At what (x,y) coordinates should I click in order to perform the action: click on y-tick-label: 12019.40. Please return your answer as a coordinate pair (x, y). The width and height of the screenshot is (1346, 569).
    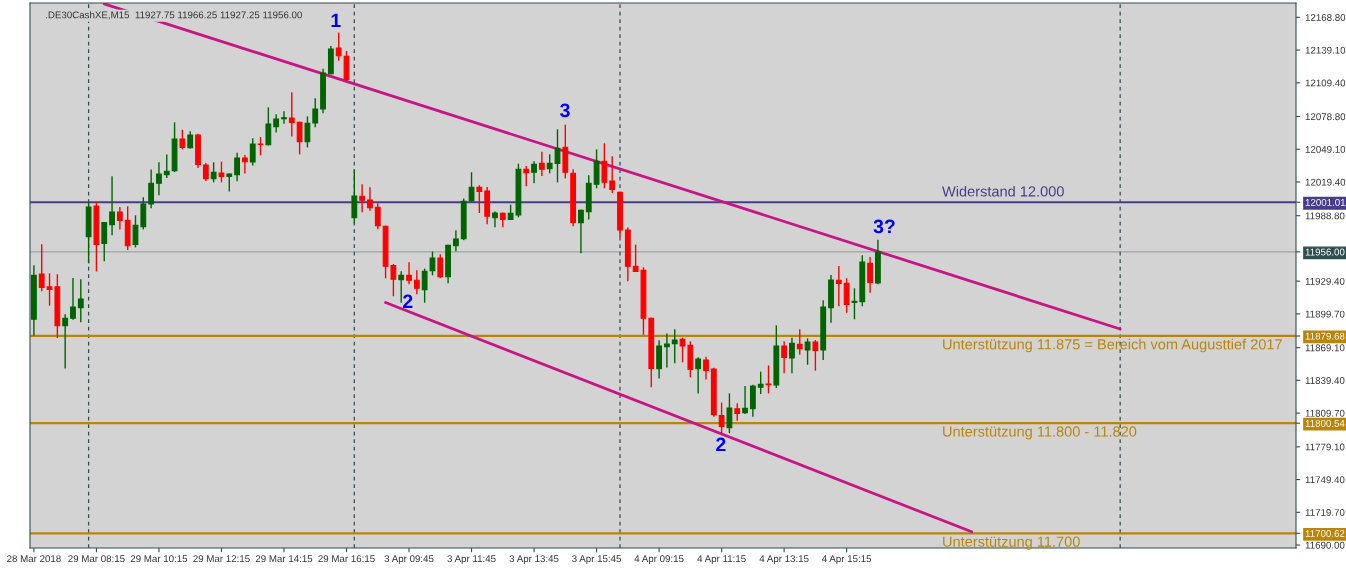
    Looking at the image, I should click on (1325, 182).